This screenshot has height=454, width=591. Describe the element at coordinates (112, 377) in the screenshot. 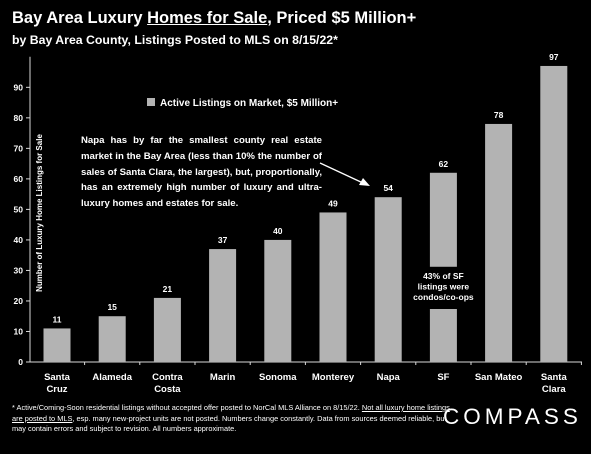

I see `x-tick-label: Alameda` at that location.